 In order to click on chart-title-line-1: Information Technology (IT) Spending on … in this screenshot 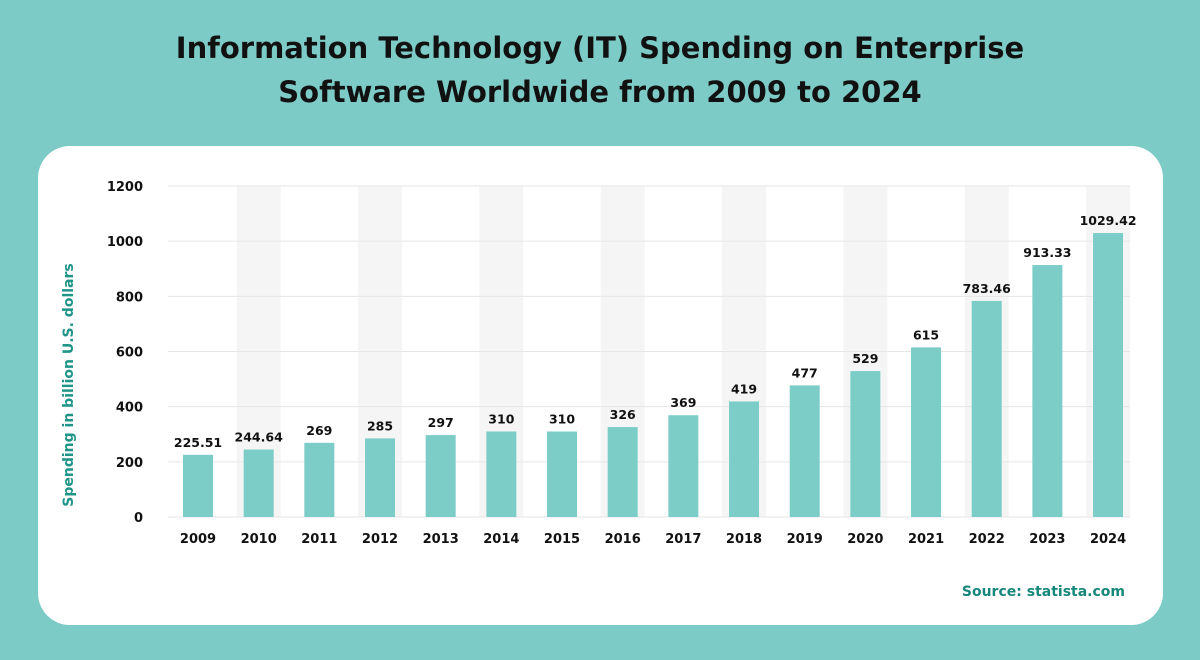, I will do `click(600, 48)`.